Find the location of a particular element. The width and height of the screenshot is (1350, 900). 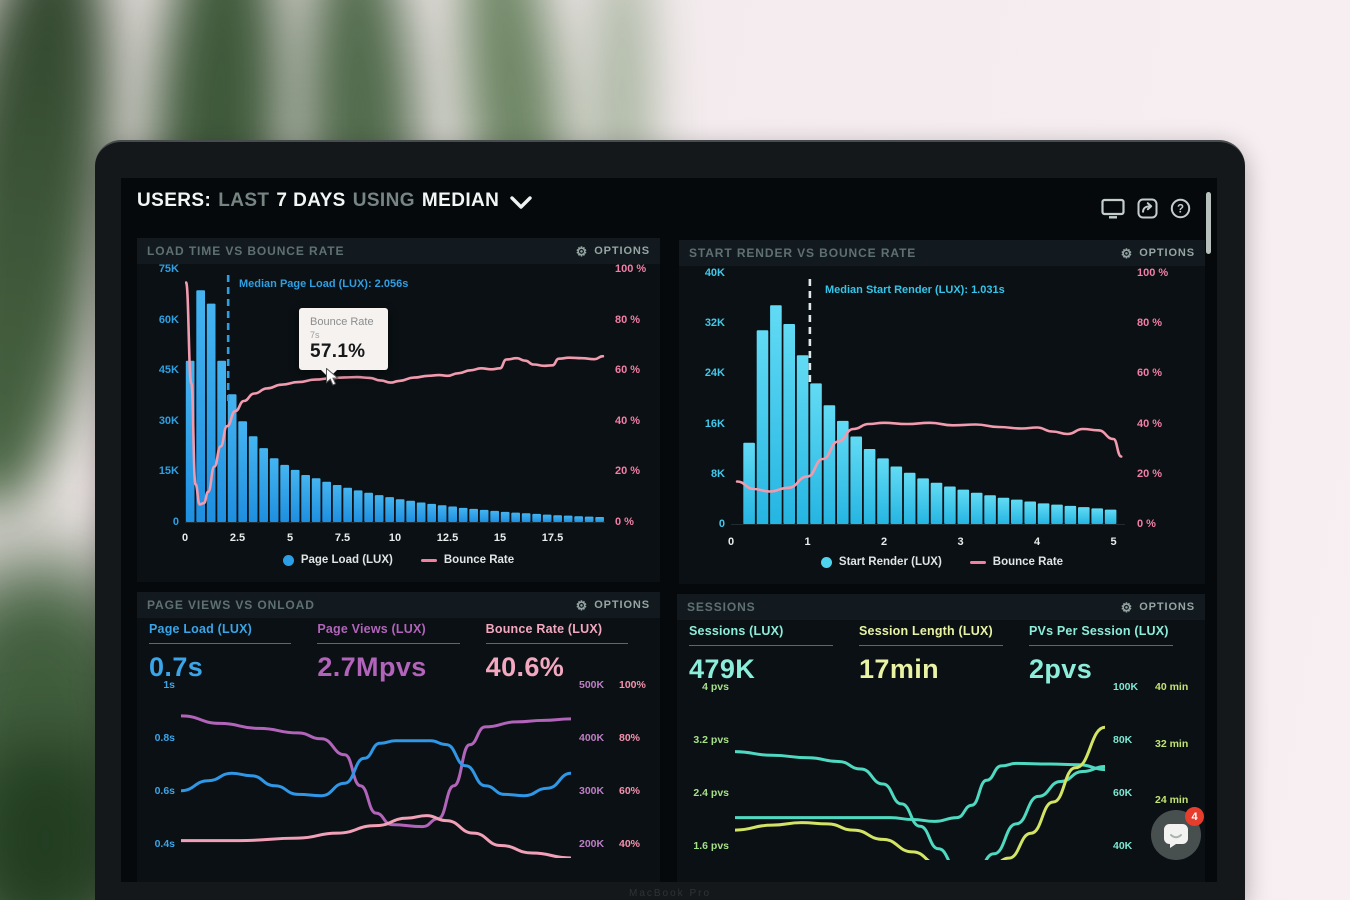

tooltip-sub: 7s is located at coordinates (315, 335).